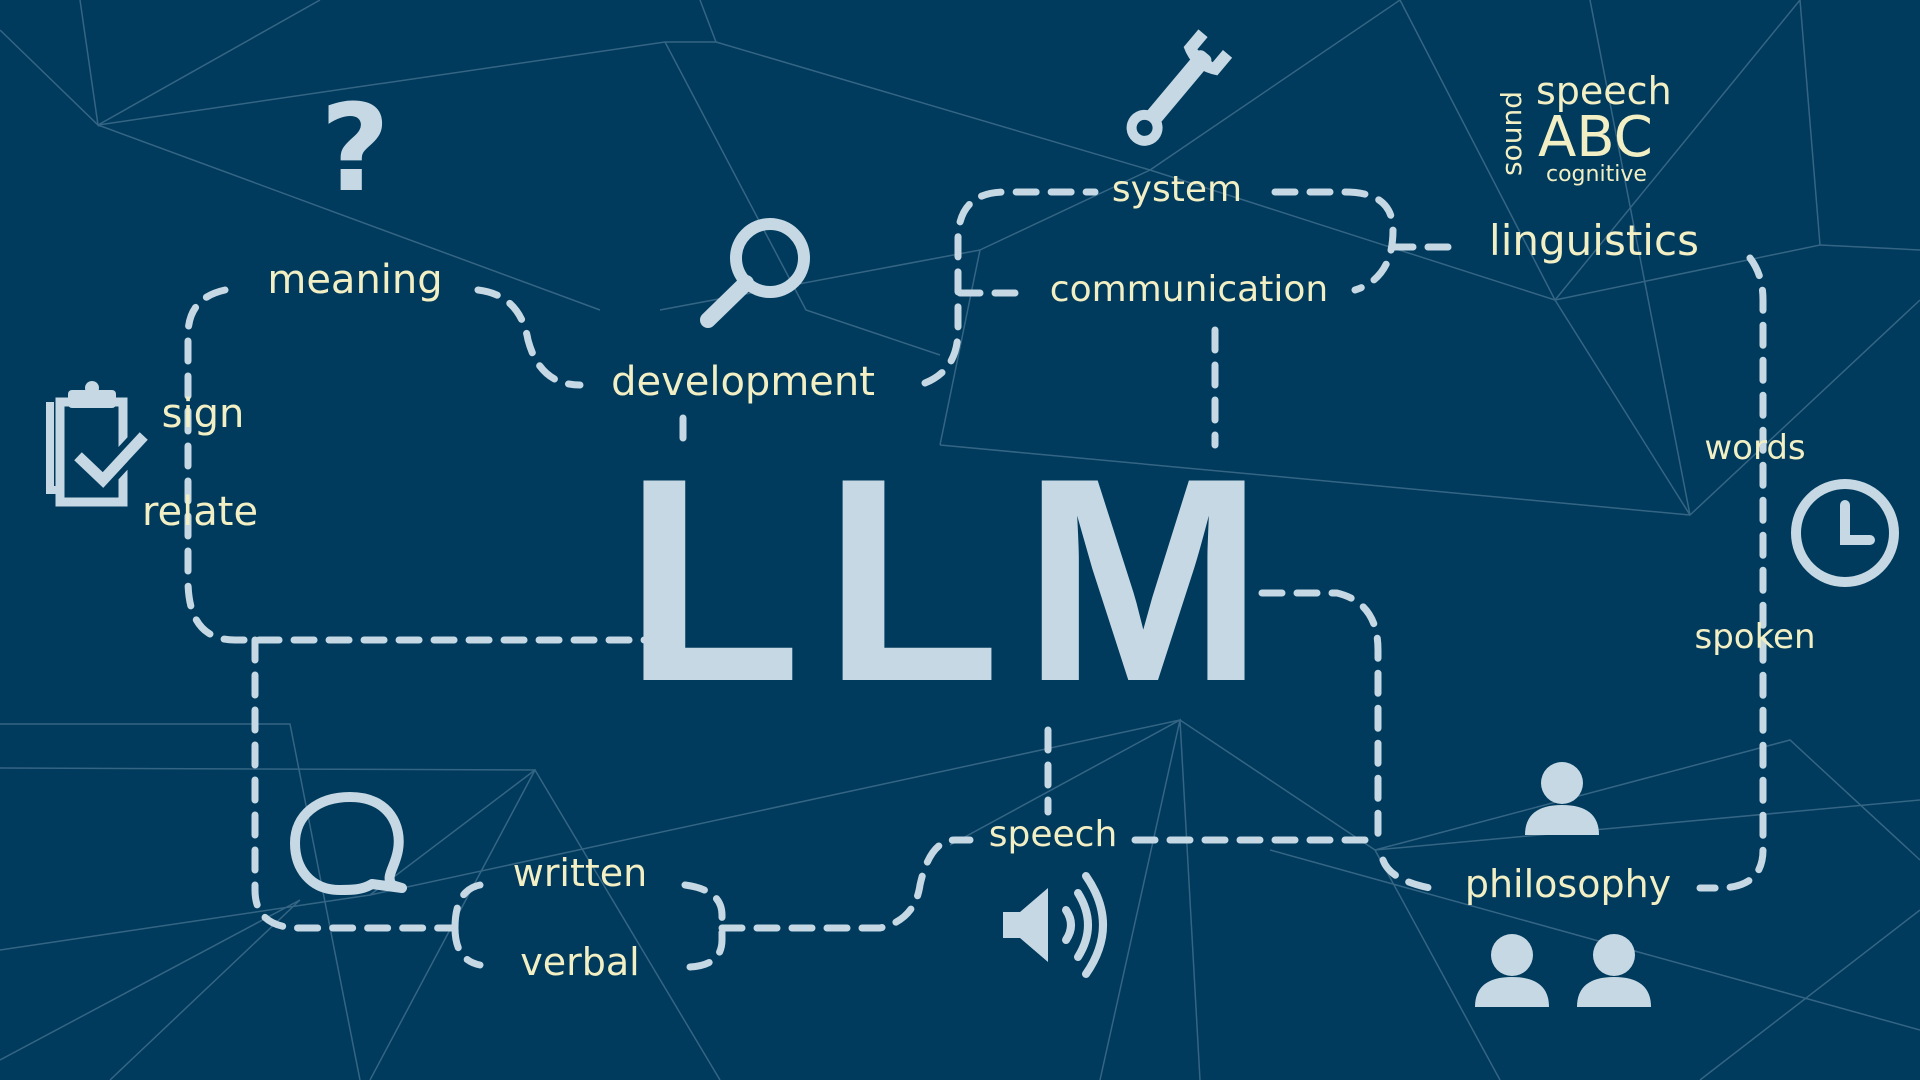 This screenshot has height=1080, width=1920. What do you see at coordinates (1511, 133) in the screenshot?
I see `word-cloud-sound: sound` at bounding box center [1511, 133].